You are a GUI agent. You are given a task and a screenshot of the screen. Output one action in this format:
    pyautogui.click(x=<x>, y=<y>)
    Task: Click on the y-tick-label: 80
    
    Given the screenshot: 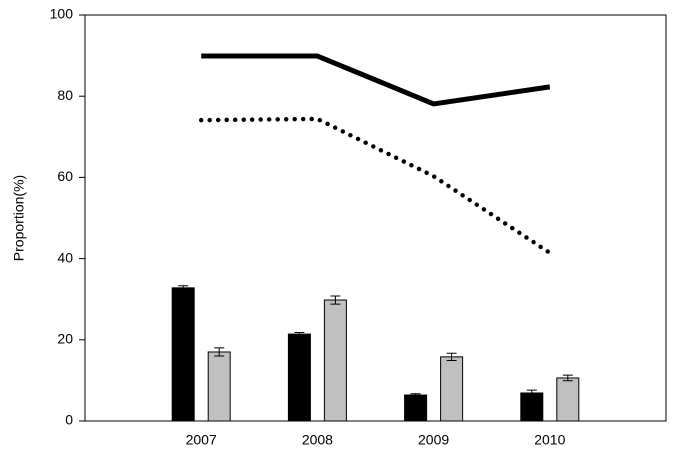 What is the action you would take?
    pyautogui.click(x=65, y=95)
    